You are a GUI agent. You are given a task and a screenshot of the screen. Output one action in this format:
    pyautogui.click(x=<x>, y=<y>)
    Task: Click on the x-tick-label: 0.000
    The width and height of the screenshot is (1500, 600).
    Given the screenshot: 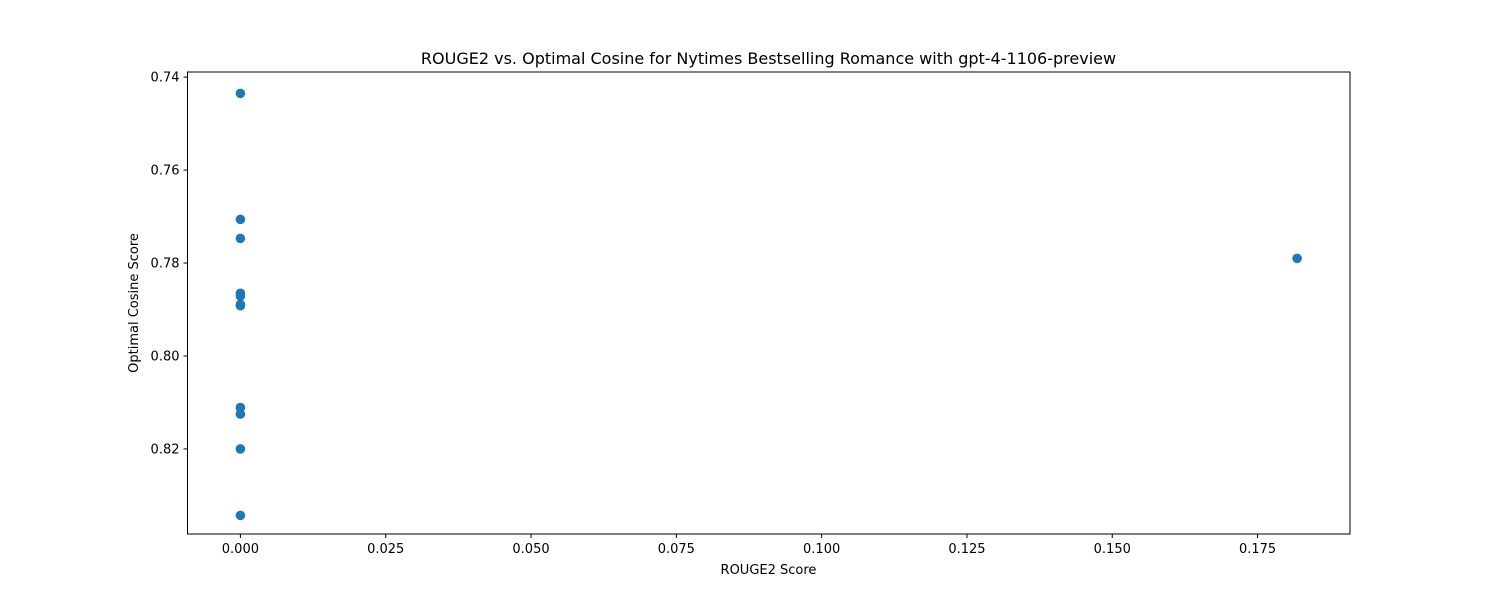 What is the action you would take?
    pyautogui.click(x=240, y=549)
    